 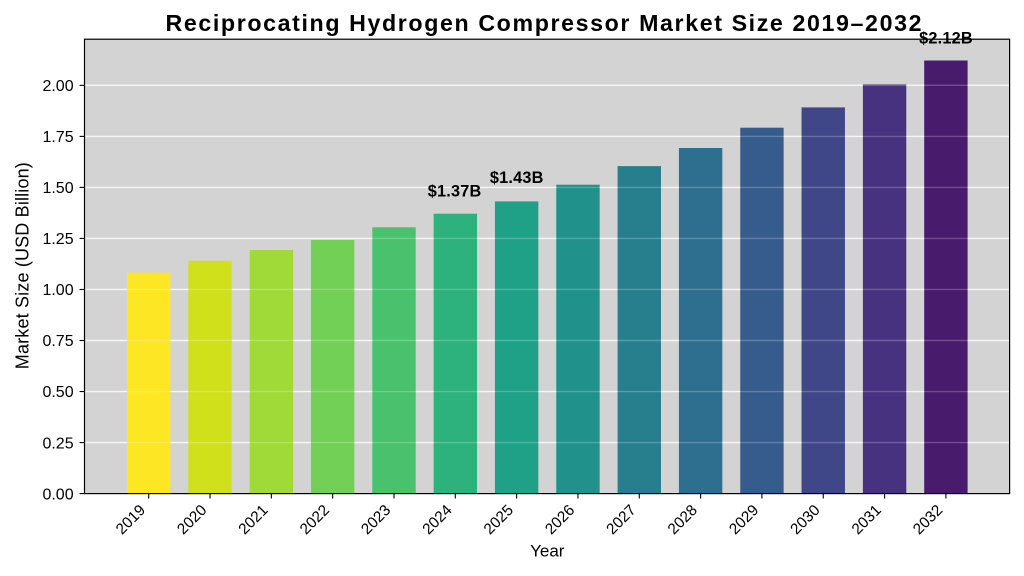 What do you see at coordinates (22, 265) in the screenshot?
I see `svg-text: Market Size (USD Billion)` at bounding box center [22, 265].